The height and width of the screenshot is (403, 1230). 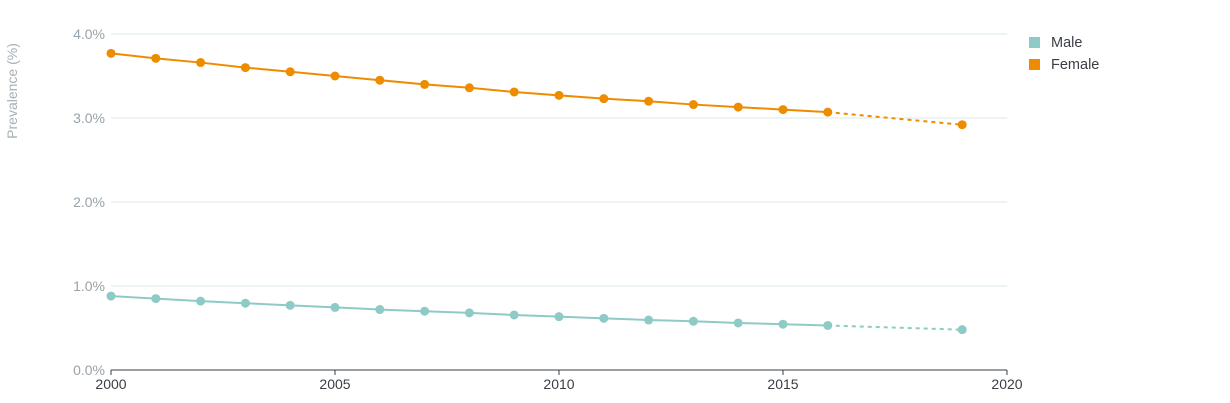 I want to click on legend-label: Male, so click(x=1066, y=43).